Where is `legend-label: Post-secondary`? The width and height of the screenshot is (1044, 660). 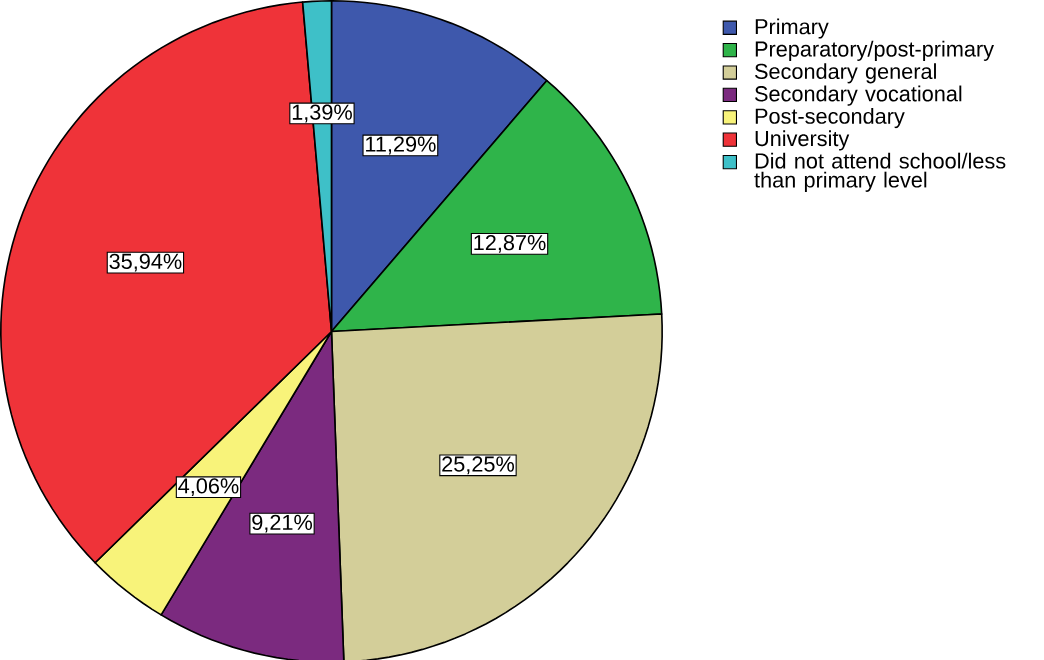 legend-label: Post-secondary is located at coordinates (830, 118).